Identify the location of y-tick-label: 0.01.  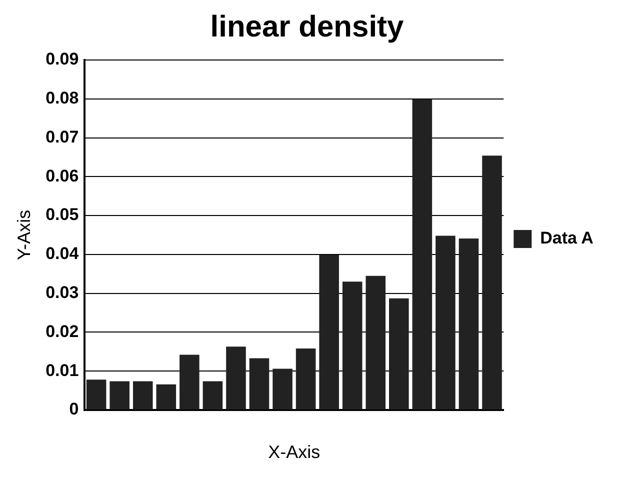
(62, 370).